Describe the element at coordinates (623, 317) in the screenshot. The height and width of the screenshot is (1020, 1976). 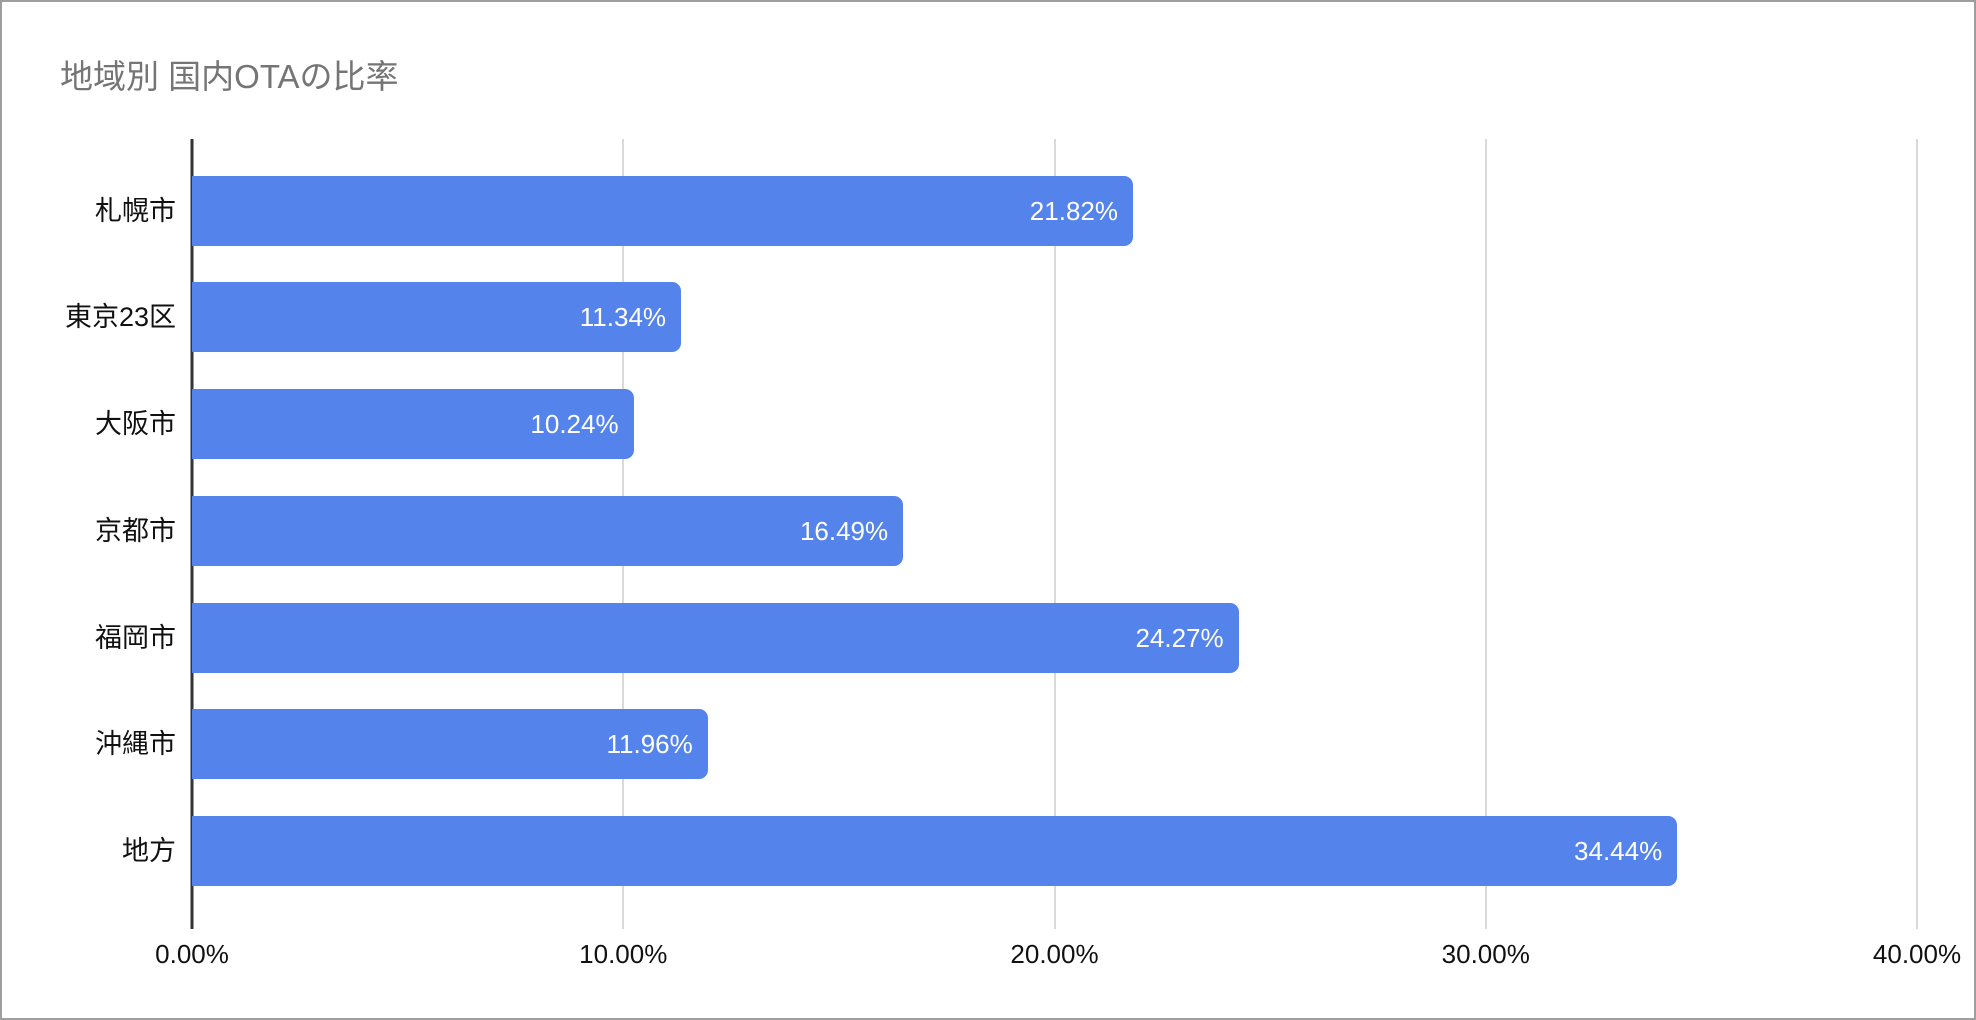
I see `bar-value-label: 11.34%` at that location.